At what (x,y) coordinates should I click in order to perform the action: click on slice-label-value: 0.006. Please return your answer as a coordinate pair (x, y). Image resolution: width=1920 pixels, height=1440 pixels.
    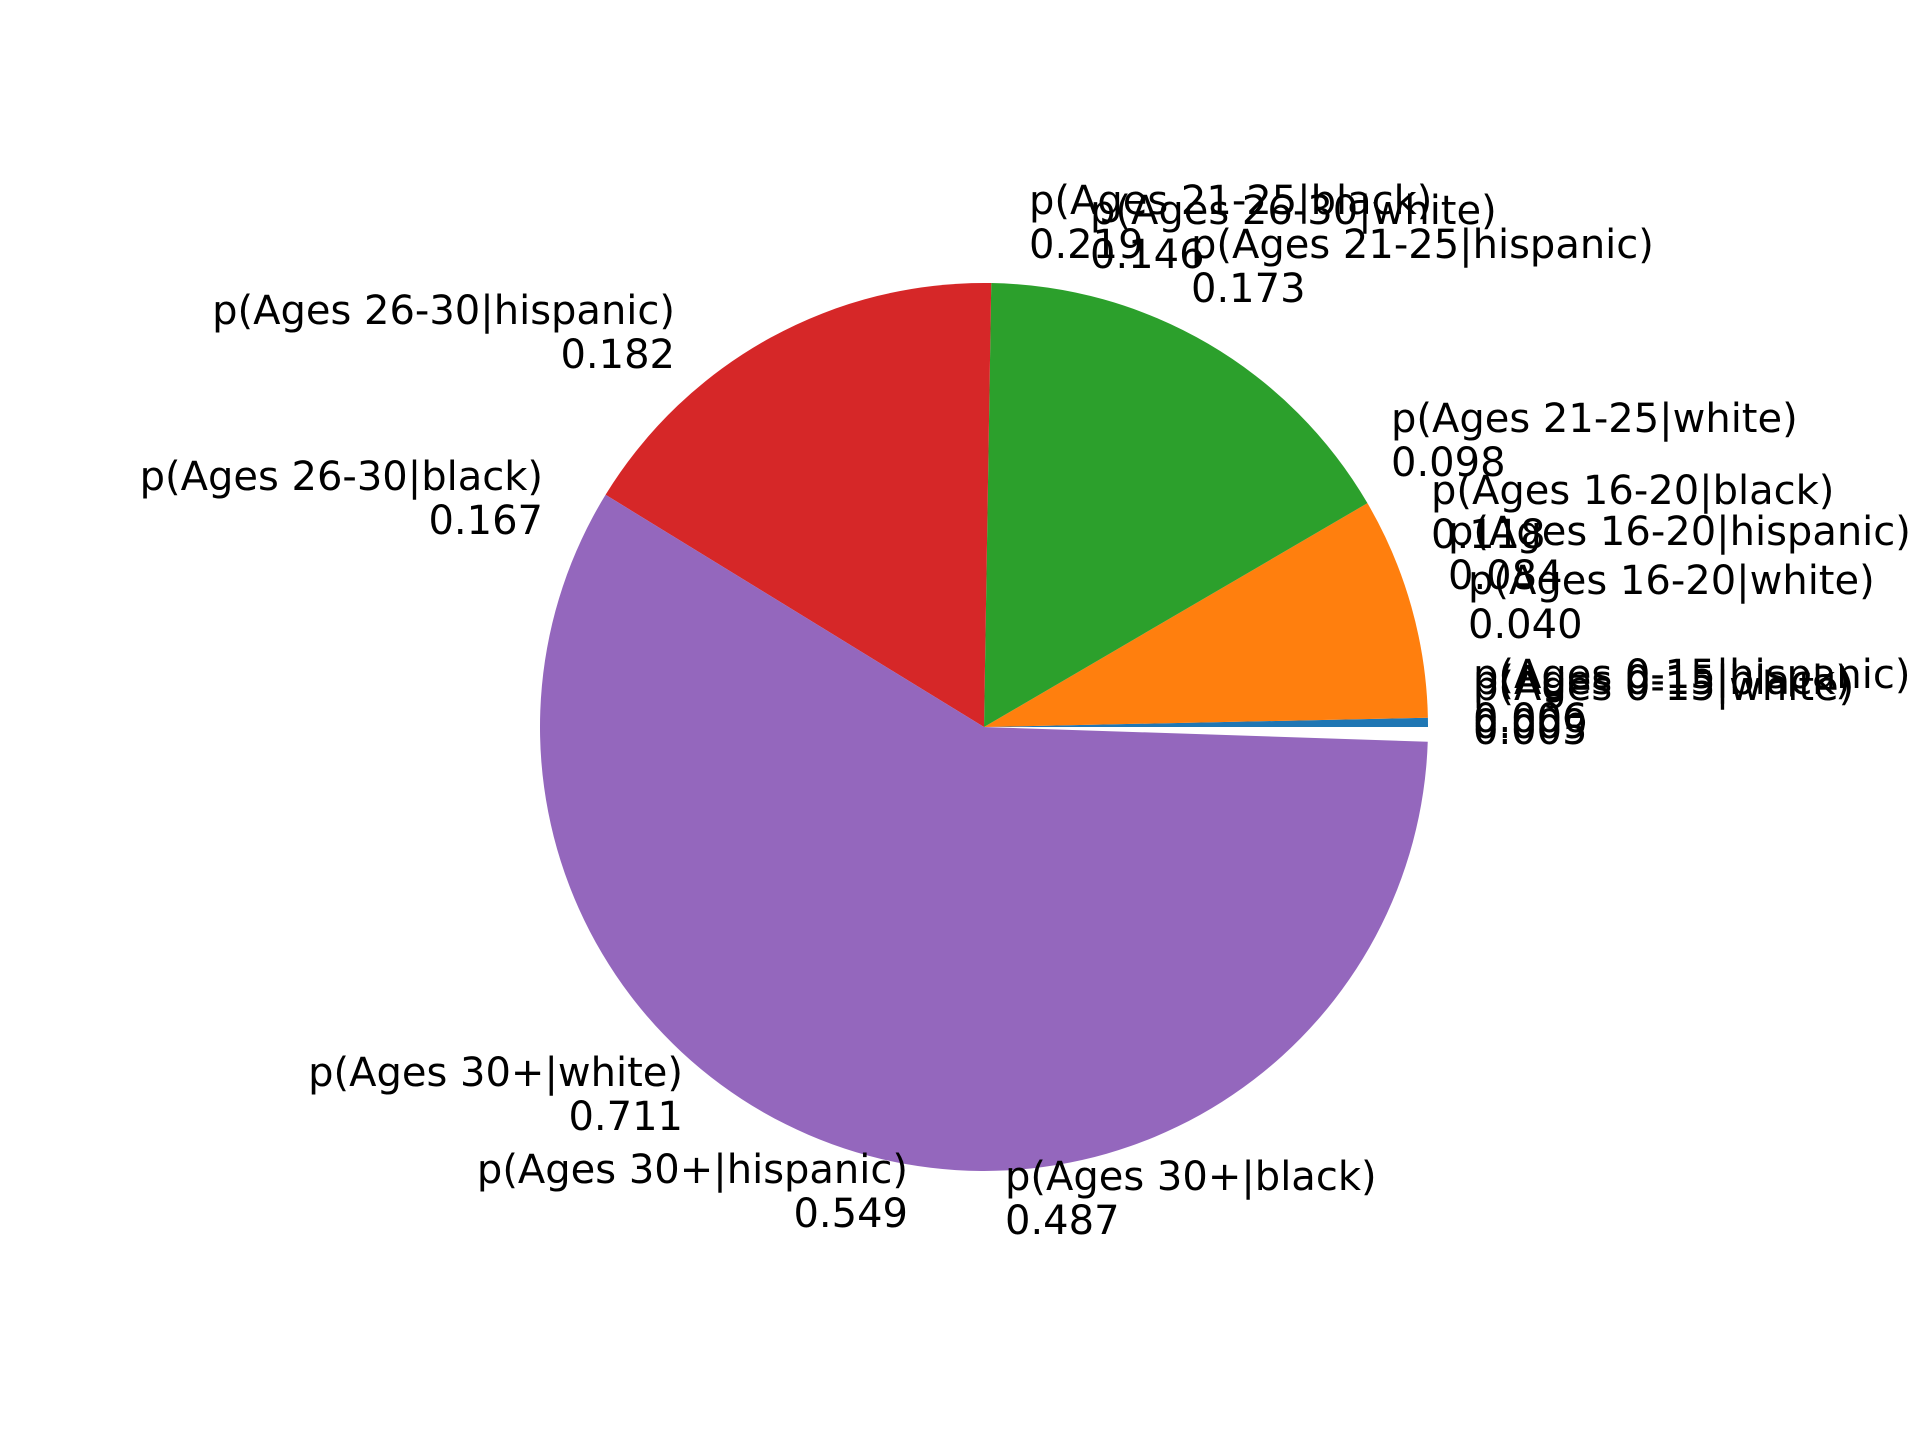
    Looking at the image, I should click on (1530, 719).